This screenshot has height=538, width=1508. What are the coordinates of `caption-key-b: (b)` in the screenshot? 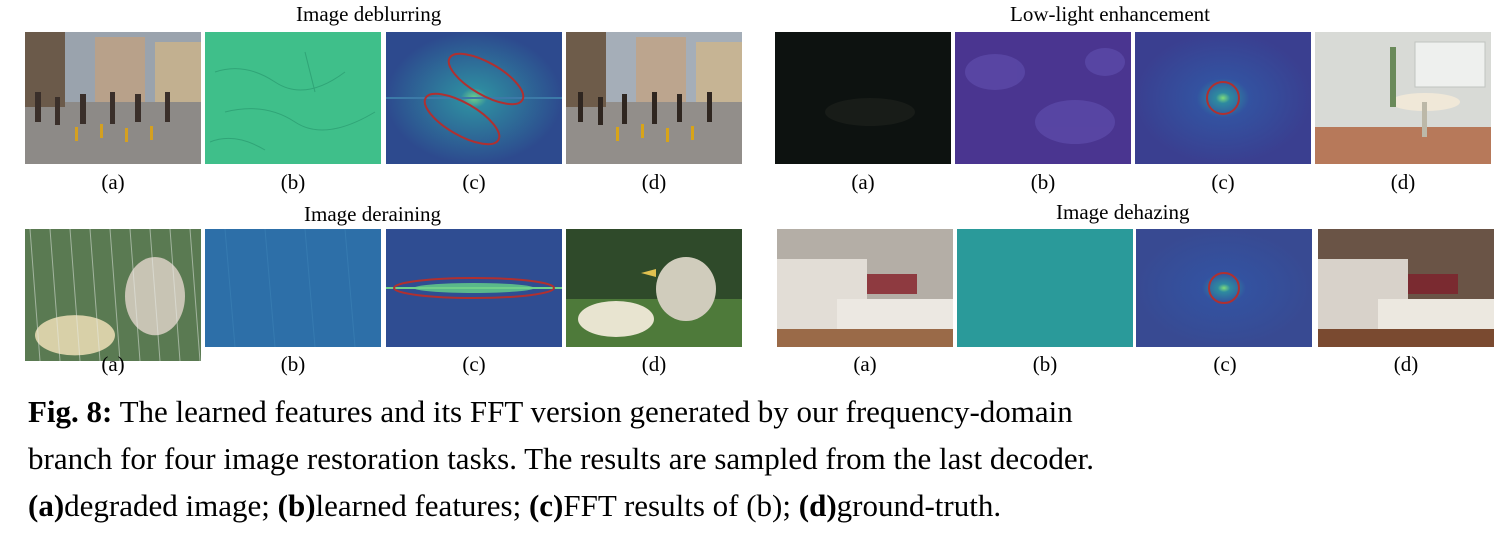 It's located at (296, 505).